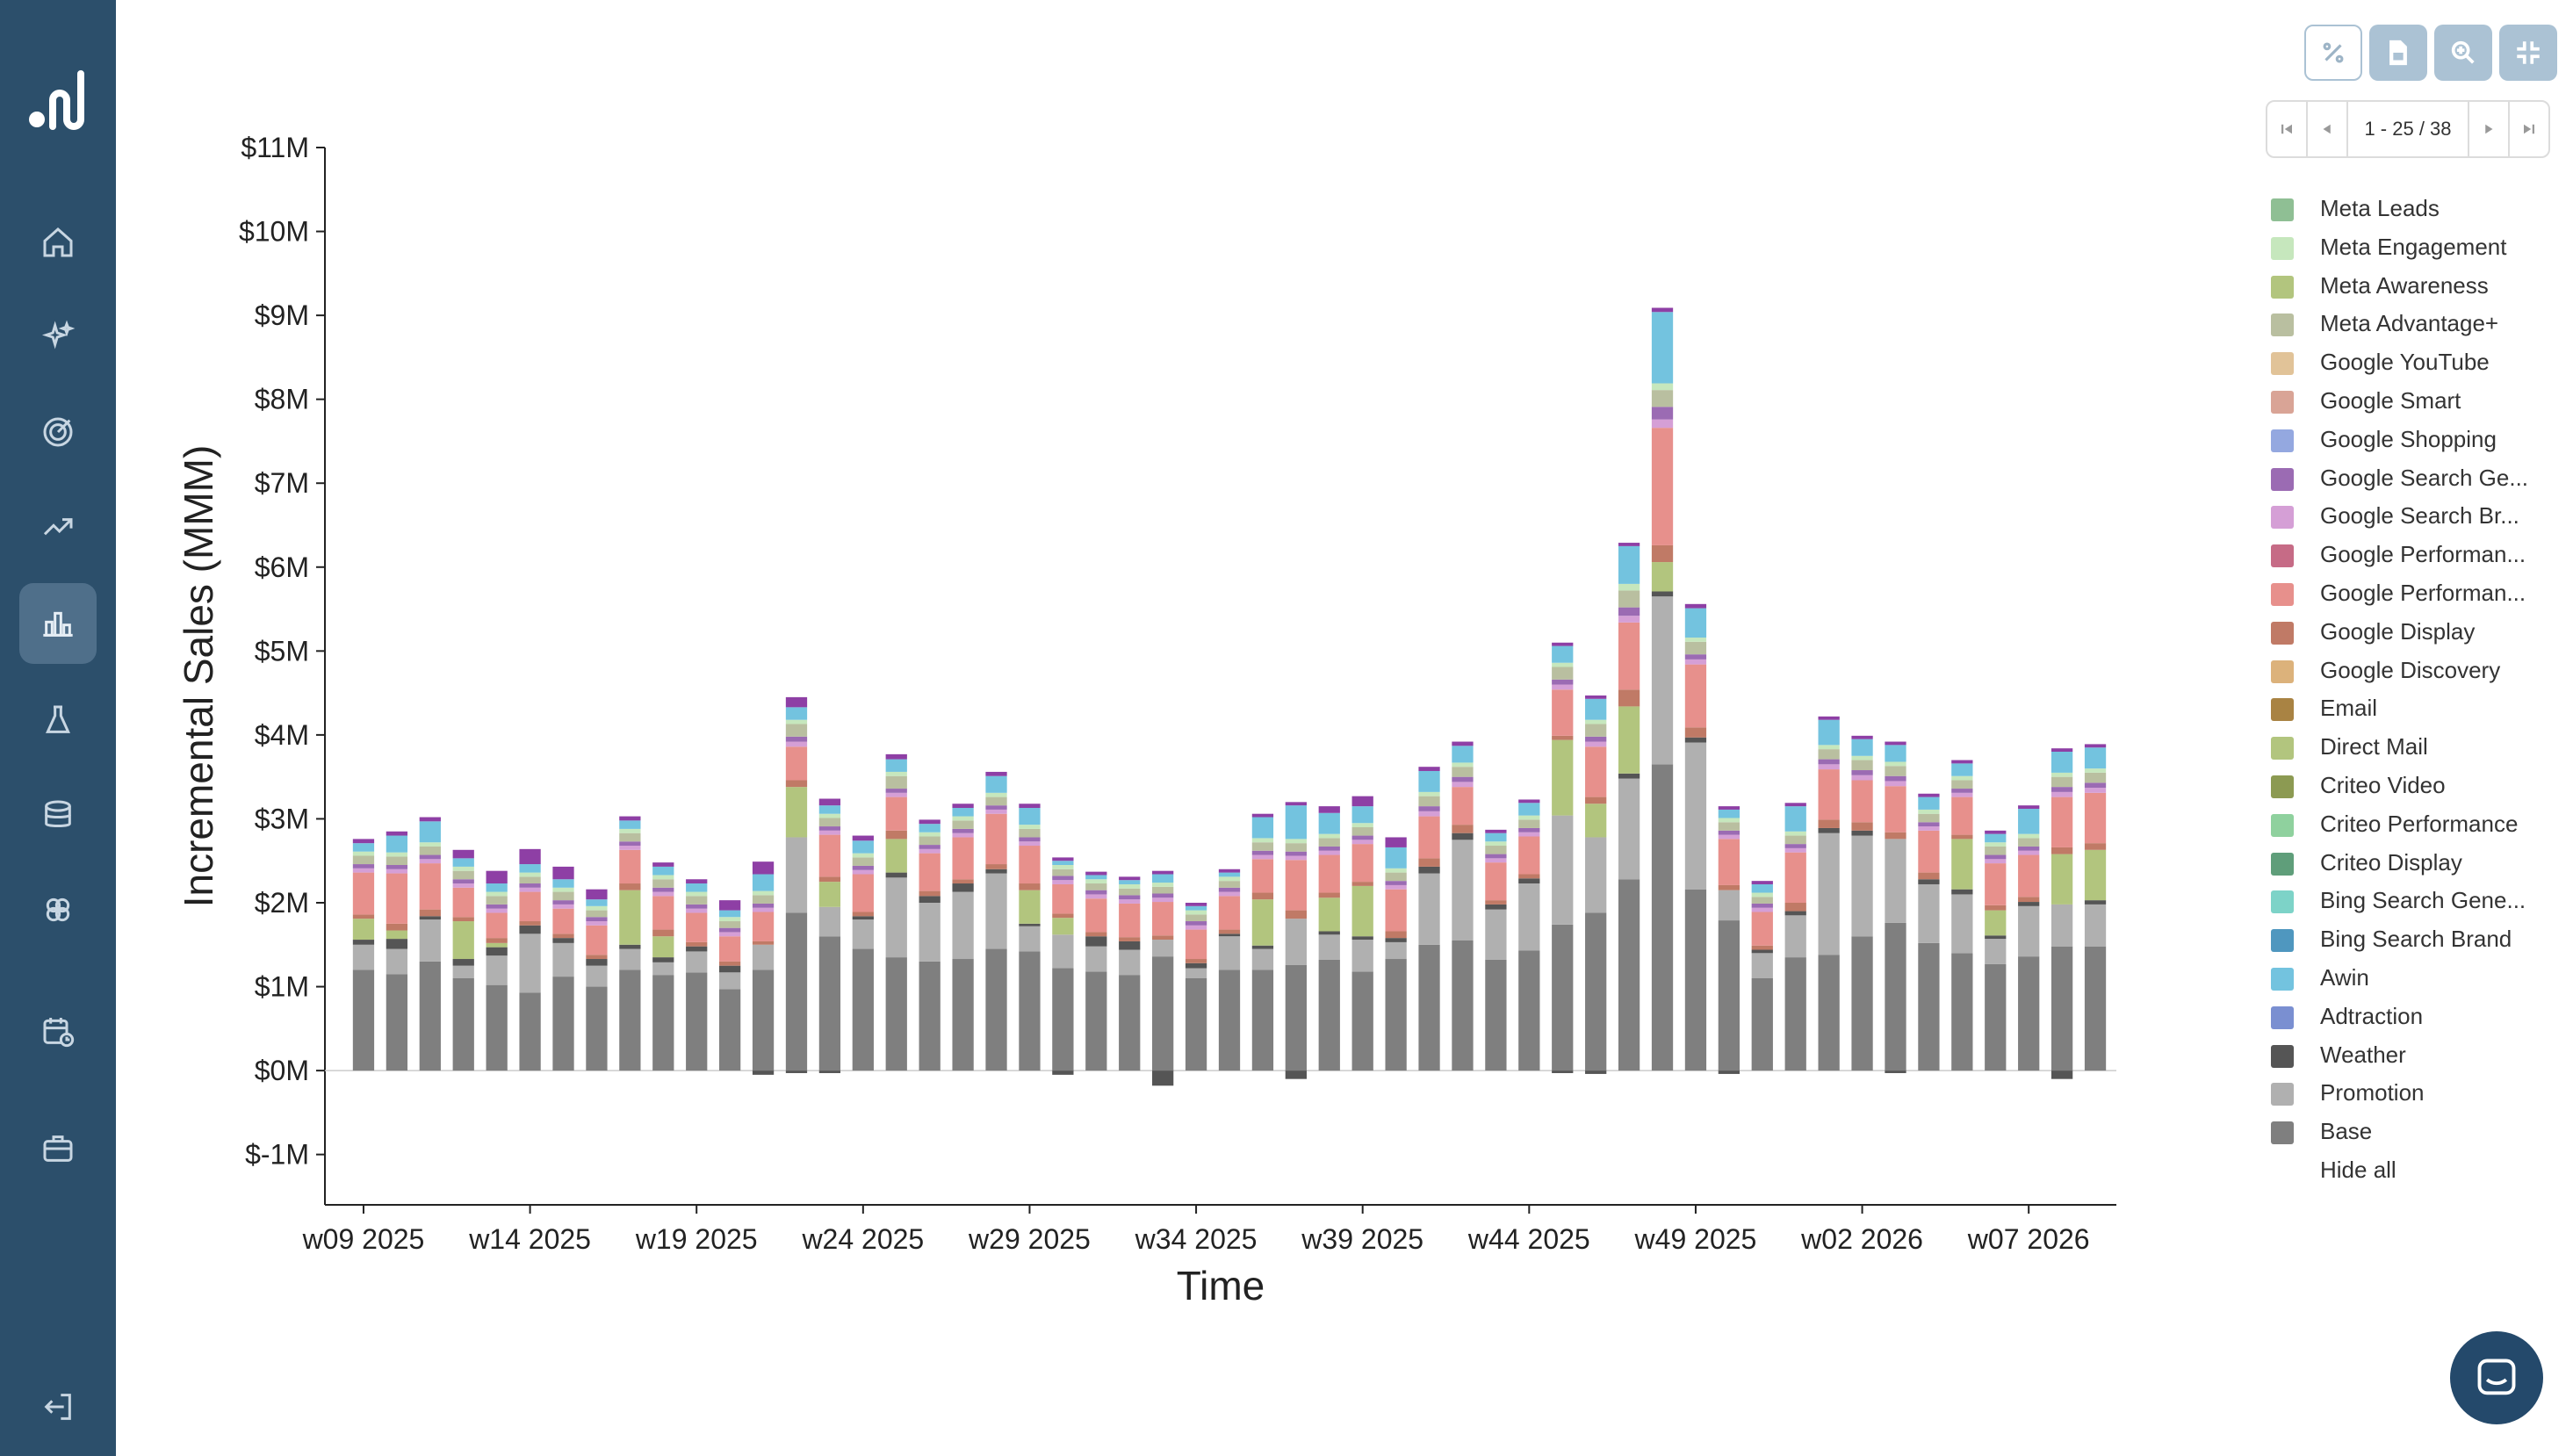 This screenshot has height=1456, width=2573. What do you see at coordinates (2418, 1133) in the screenshot?
I see `legend-item: Base` at bounding box center [2418, 1133].